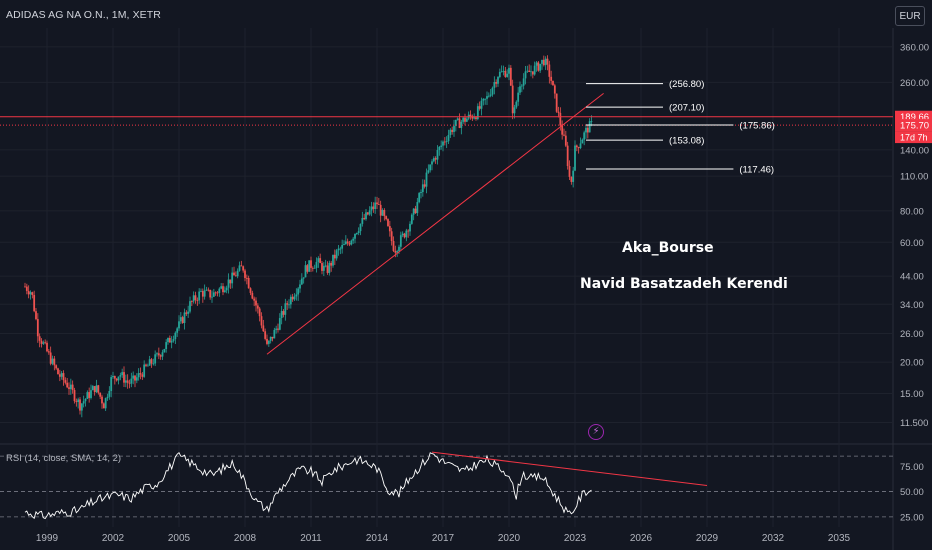 The width and height of the screenshot is (932, 550). I want to click on y-tick-label: 260.00, so click(914, 83).